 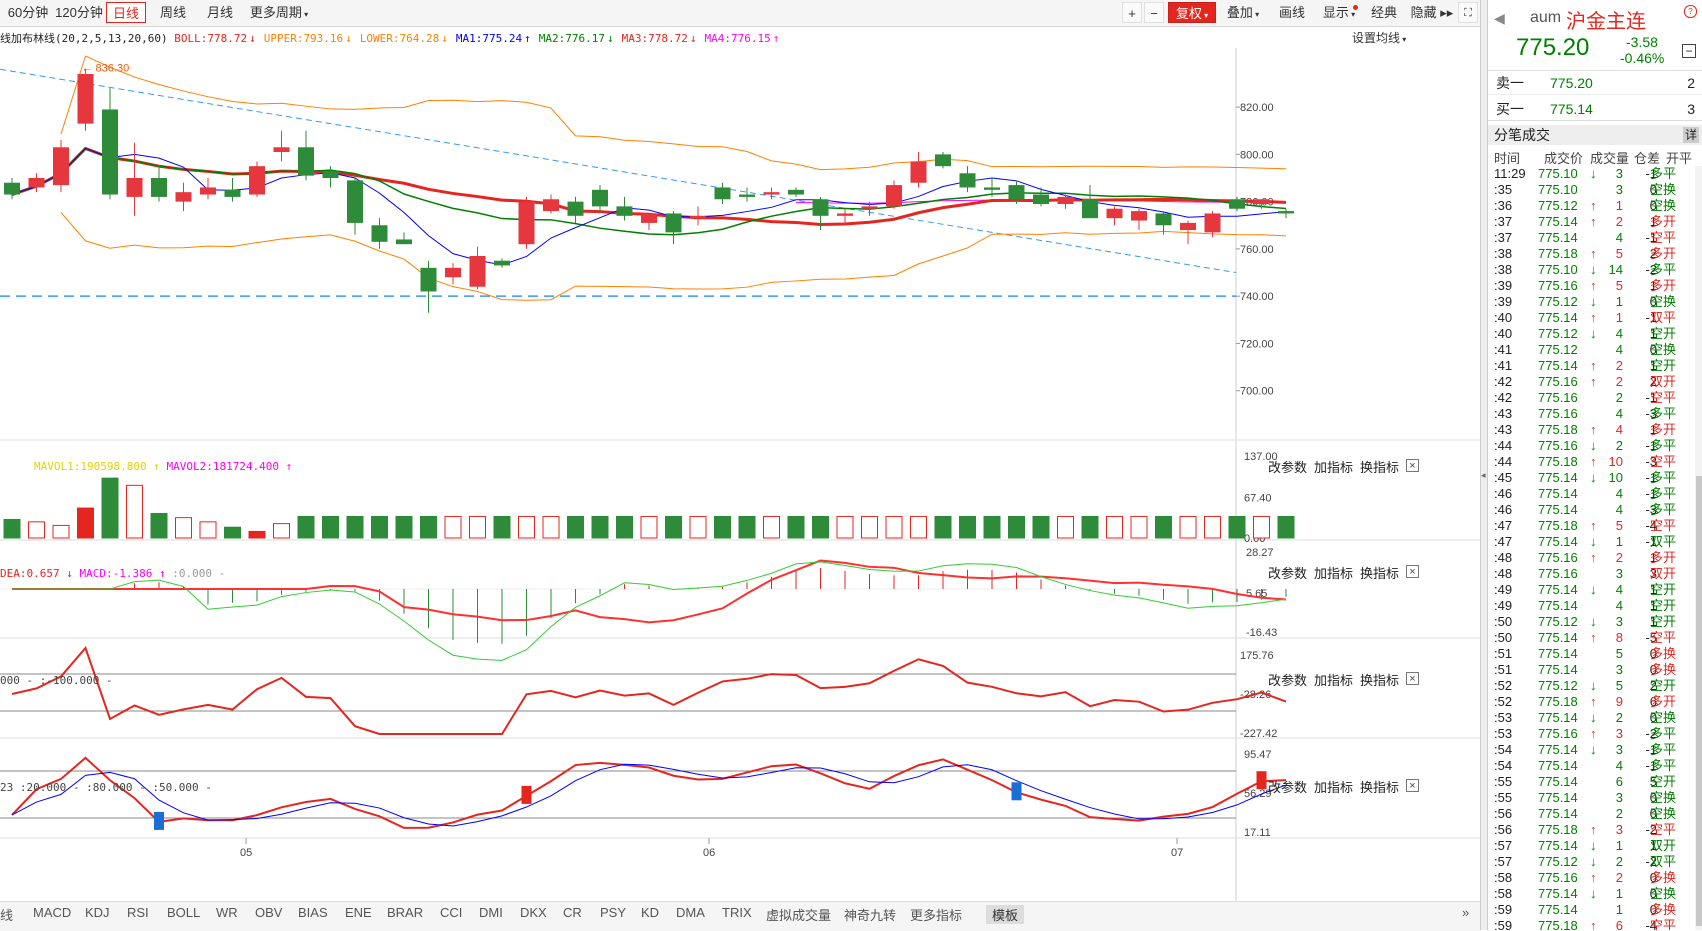 What do you see at coordinates (79, 12) in the screenshot?
I see `tab-120min: 120分钟` at bounding box center [79, 12].